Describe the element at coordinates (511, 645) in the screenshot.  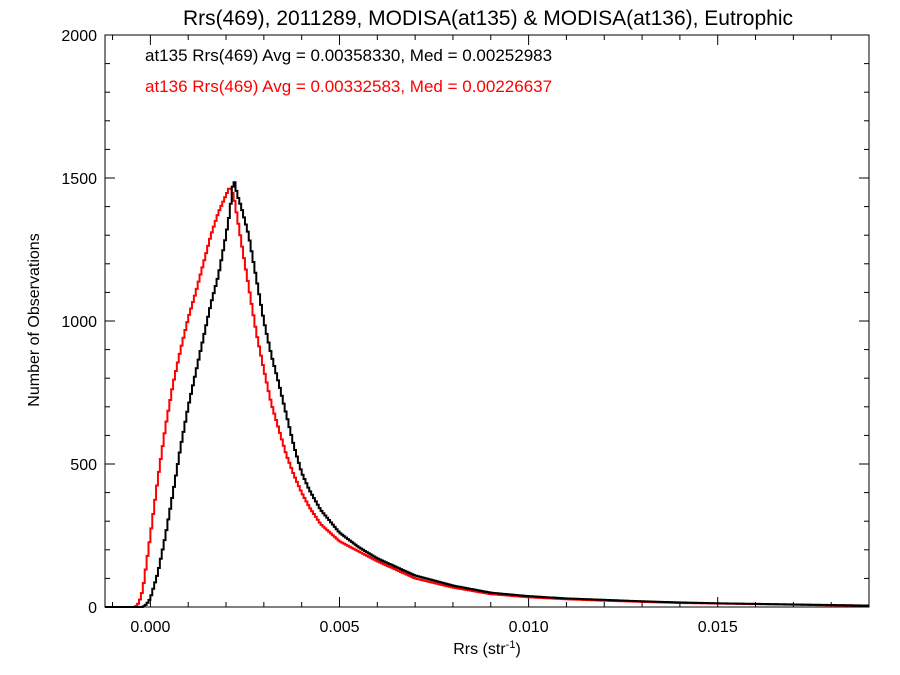
I see `x-axis-label-superscript: -1` at that location.